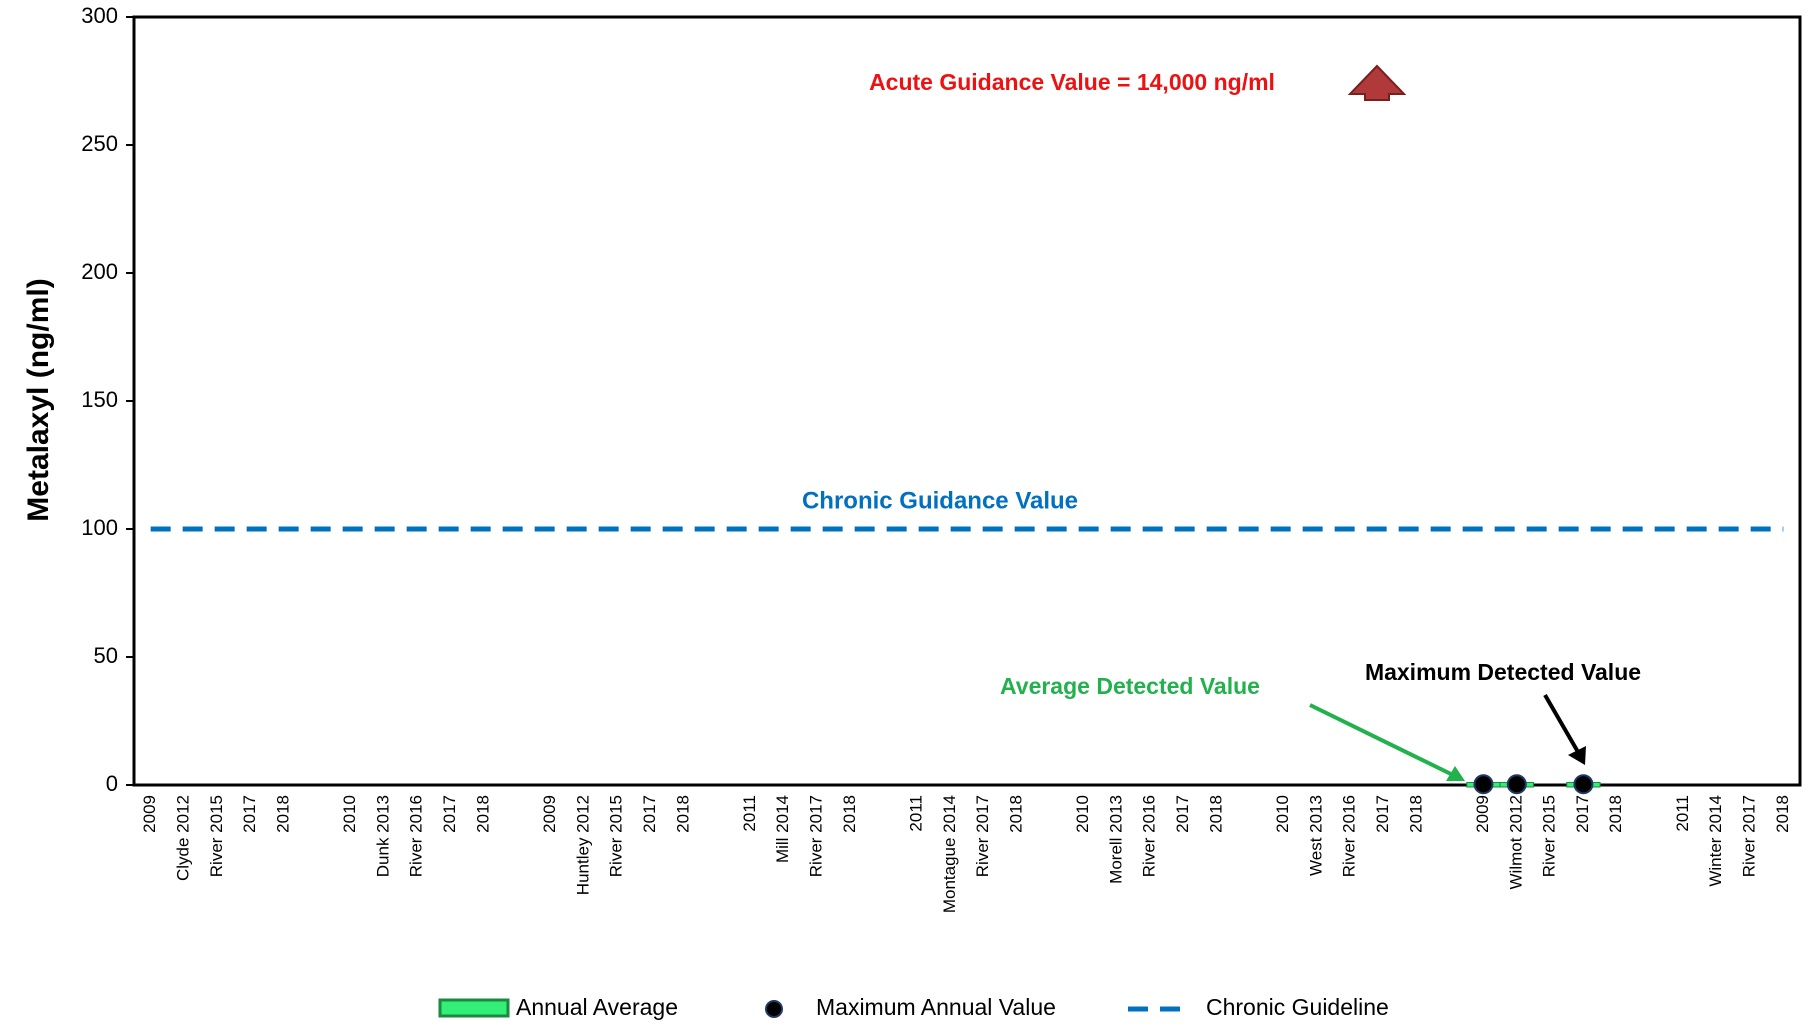 This screenshot has width=1812, height=1026. What do you see at coordinates (949, 854) in the screenshot?
I see `x-tick-label: Montague 2014` at bounding box center [949, 854].